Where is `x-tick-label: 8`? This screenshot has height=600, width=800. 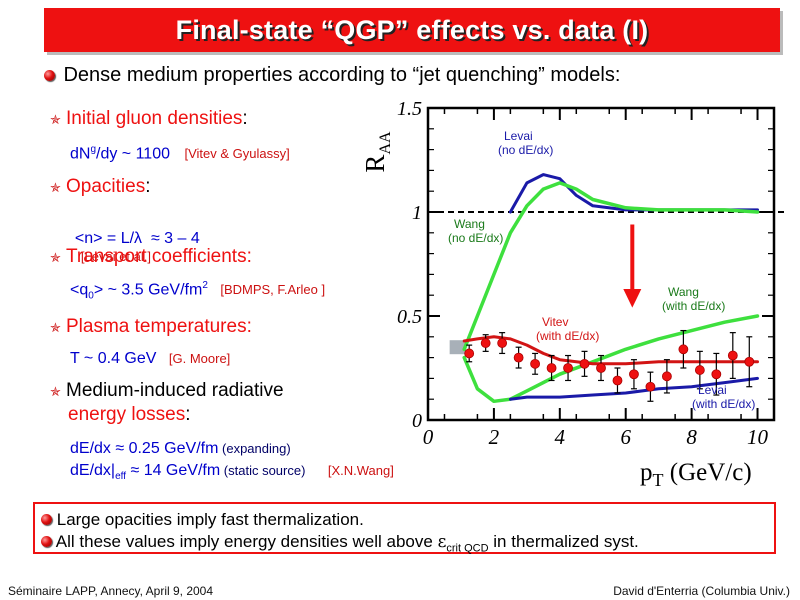 x-tick-label: 8 is located at coordinates (691, 437).